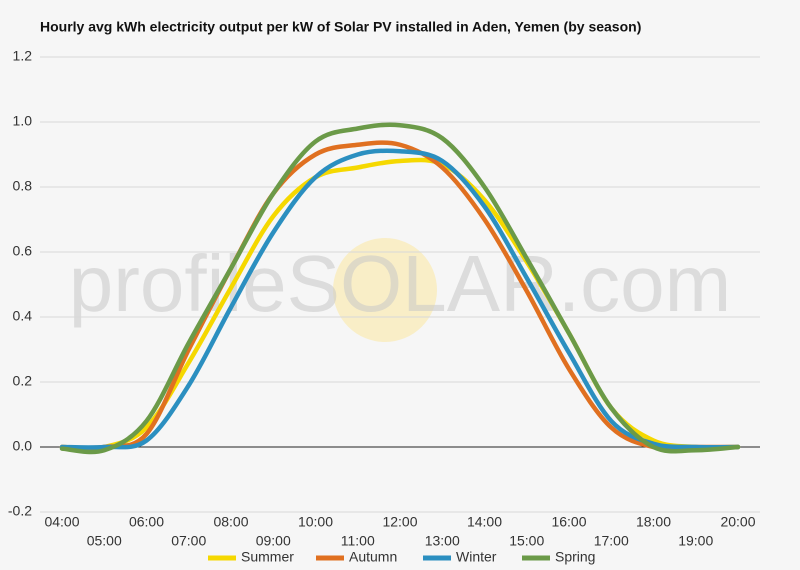 This screenshot has height=570, width=800. Describe the element at coordinates (23, 446) in the screenshot. I see `y-tick-label: 0.0` at that location.